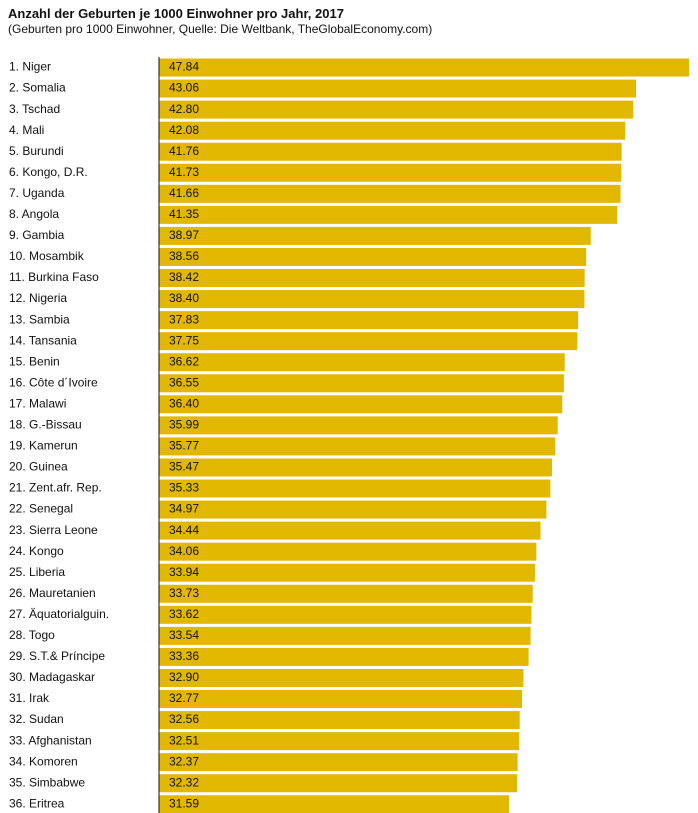 This screenshot has height=813, width=698. I want to click on category-label: 13. Sambia, so click(39, 319).